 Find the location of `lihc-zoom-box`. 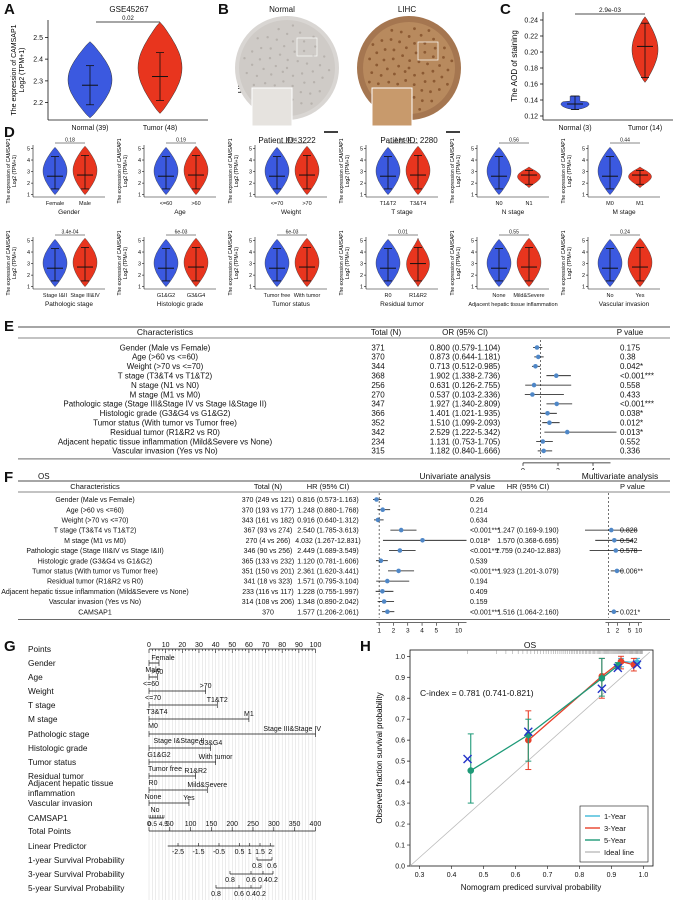

lihc-zoom-box is located at coordinates (428, 51).